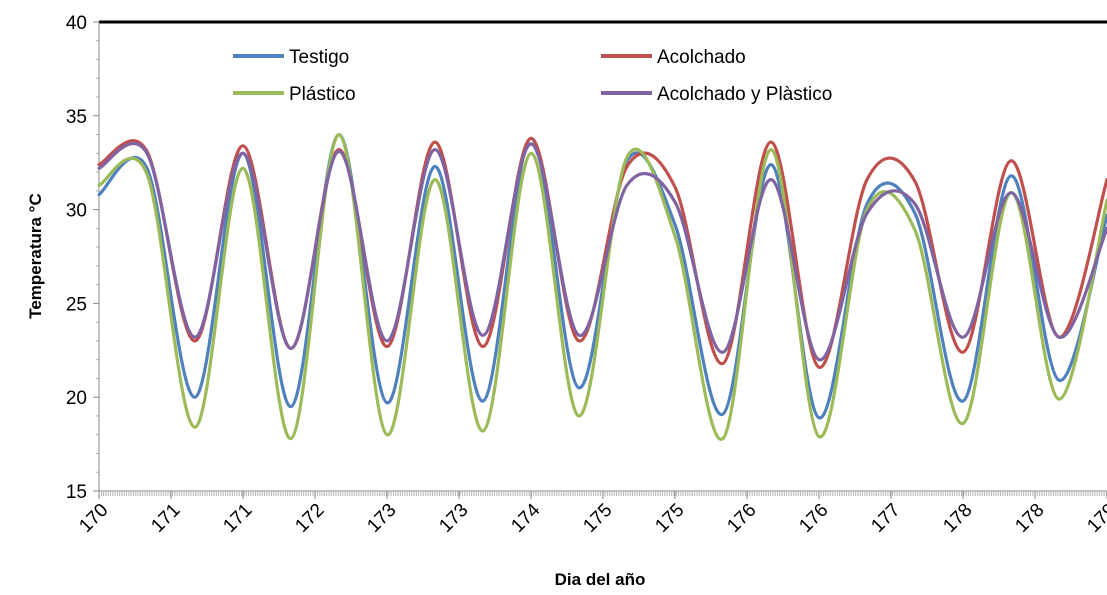 The height and width of the screenshot is (595, 1107). What do you see at coordinates (701, 57) in the screenshot?
I see `legend-label-2: Acolchado` at bounding box center [701, 57].